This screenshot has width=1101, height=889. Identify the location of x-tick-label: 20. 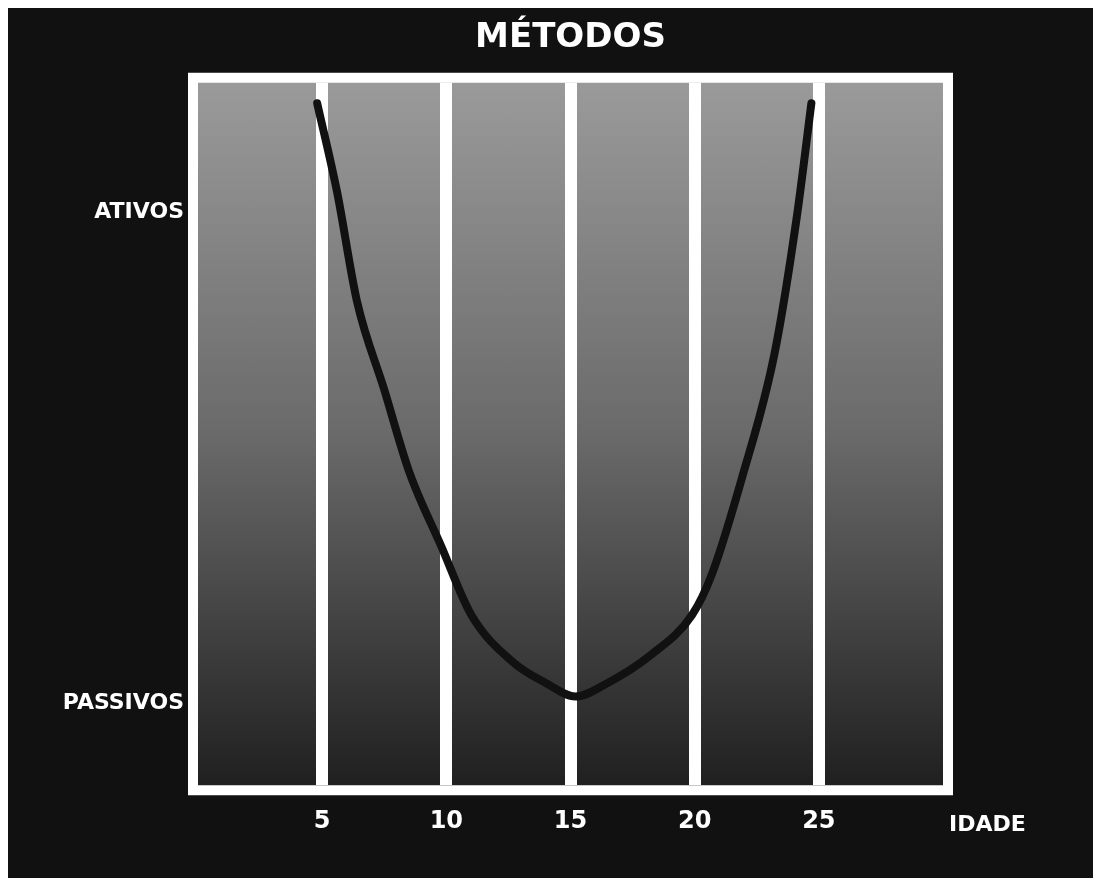
(694, 819).